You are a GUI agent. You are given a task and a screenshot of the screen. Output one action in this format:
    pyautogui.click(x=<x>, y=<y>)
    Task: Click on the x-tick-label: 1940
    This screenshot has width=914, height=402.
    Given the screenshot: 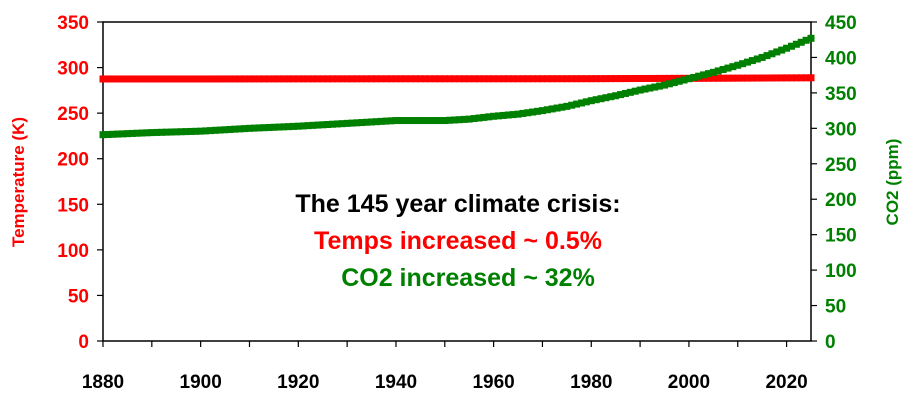 What is the action you would take?
    pyautogui.click(x=396, y=382)
    